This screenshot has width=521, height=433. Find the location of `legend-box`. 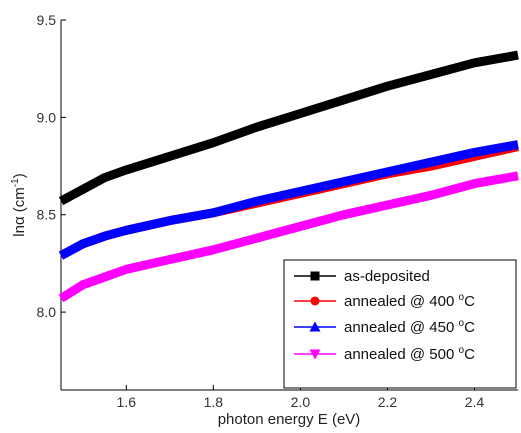

legend-box is located at coordinates (400, 324).